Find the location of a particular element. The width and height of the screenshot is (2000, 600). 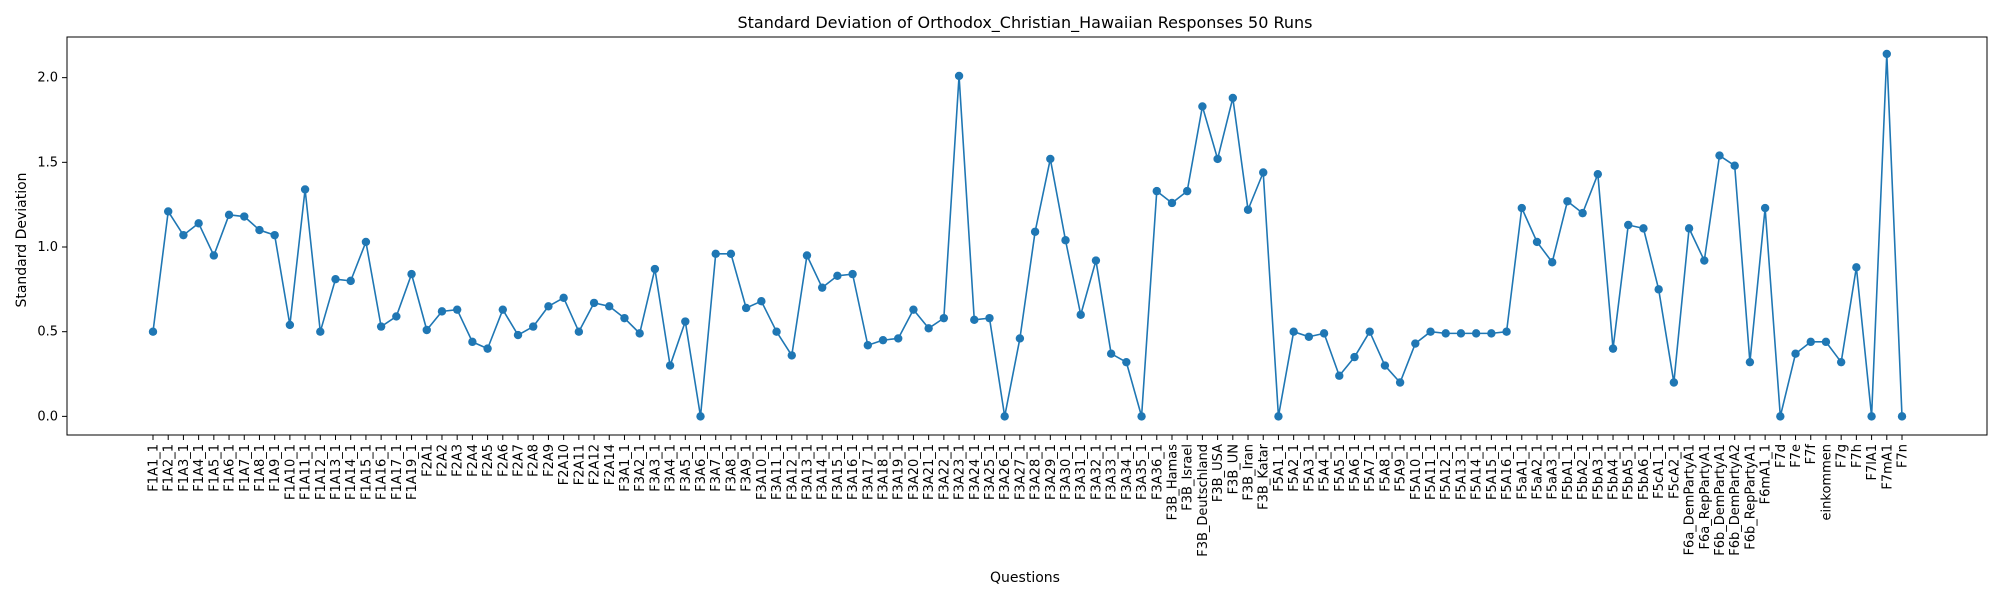

x-tick-label: F5A8_1 is located at coordinates (1385, 468).